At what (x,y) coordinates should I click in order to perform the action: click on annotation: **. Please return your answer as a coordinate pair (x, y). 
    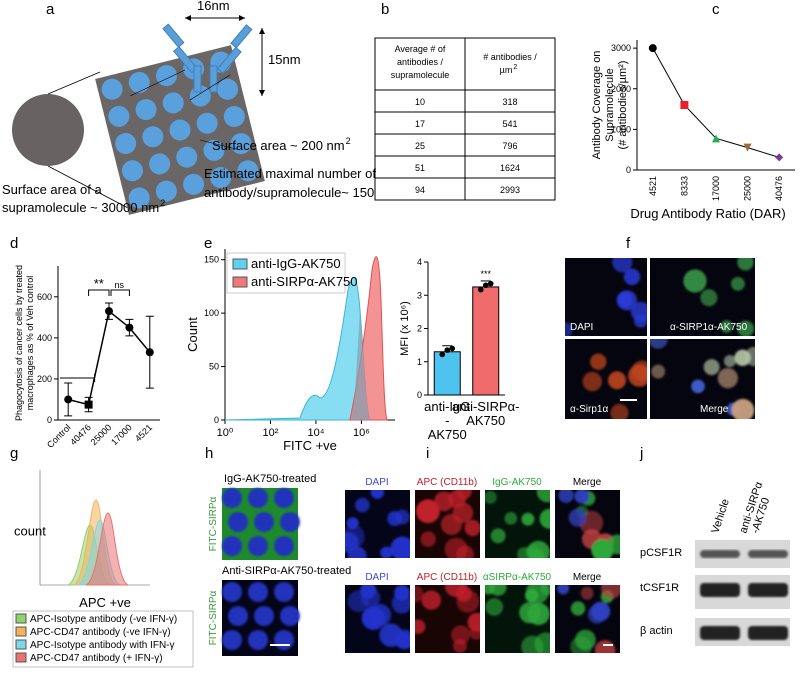
    Looking at the image, I should click on (99, 283).